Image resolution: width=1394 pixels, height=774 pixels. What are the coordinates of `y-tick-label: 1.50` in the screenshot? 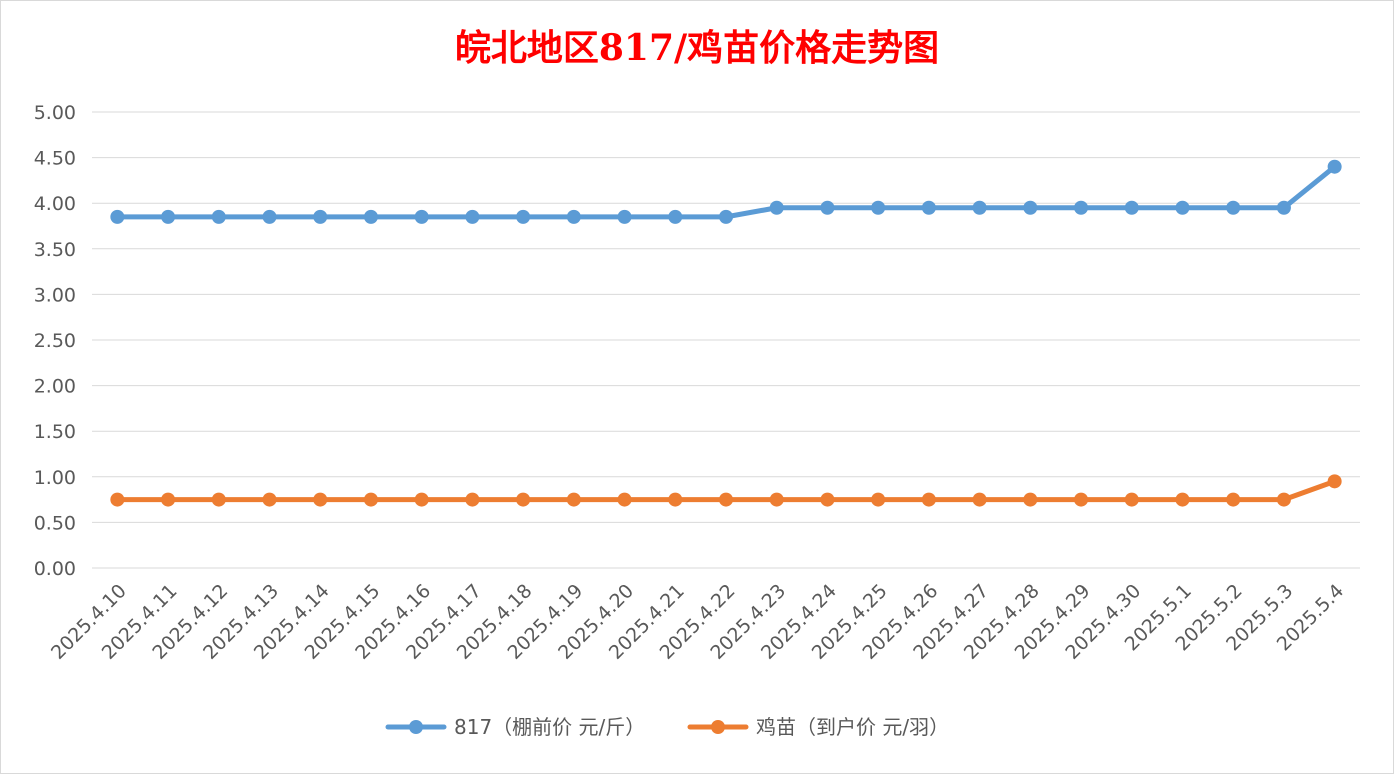 It's located at (55, 432).